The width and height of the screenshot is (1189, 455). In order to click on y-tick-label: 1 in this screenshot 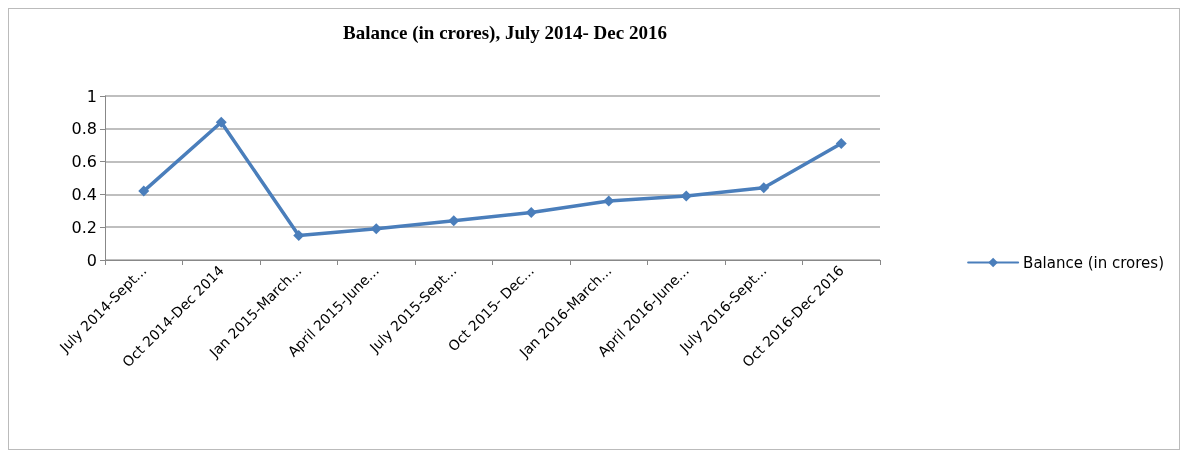, I will do `click(91, 96)`.